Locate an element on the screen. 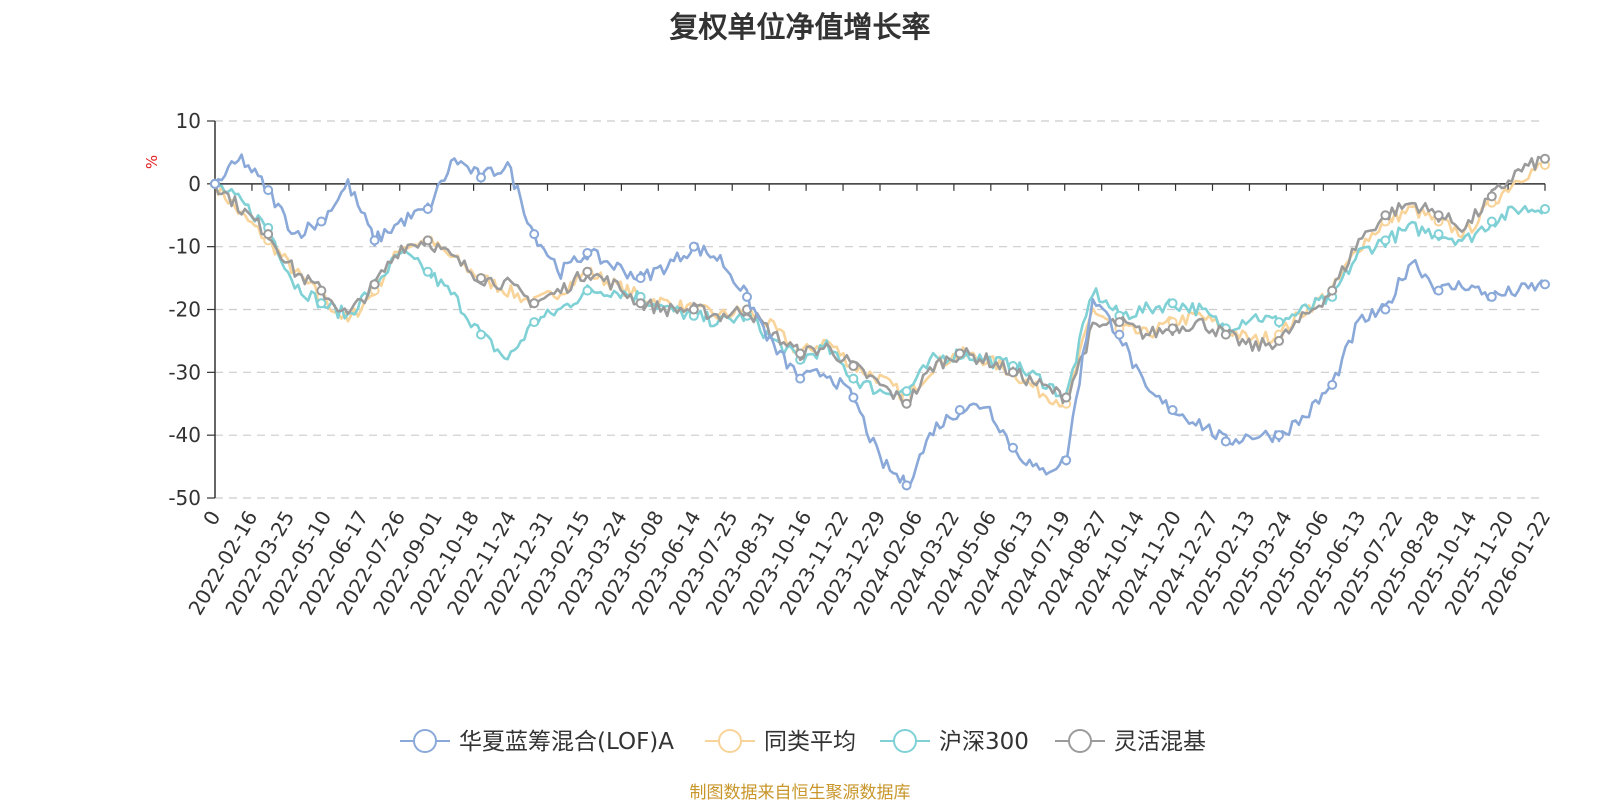 The height and width of the screenshot is (803, 1600). legend: 华夏蓝筹混合(LOF)A 同类平均 沪深300 灵活混基 is located at coordinates (803, 742).